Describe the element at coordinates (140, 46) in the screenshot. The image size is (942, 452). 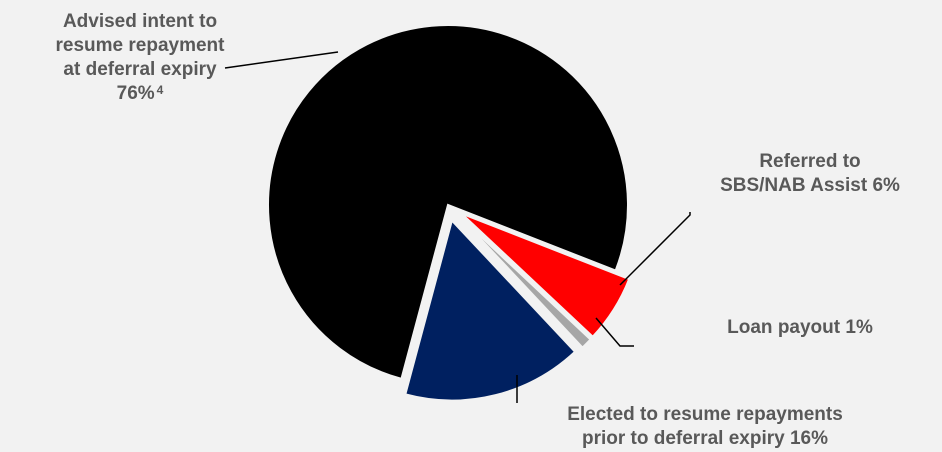
I see `label-line: resume repayment` at that location.